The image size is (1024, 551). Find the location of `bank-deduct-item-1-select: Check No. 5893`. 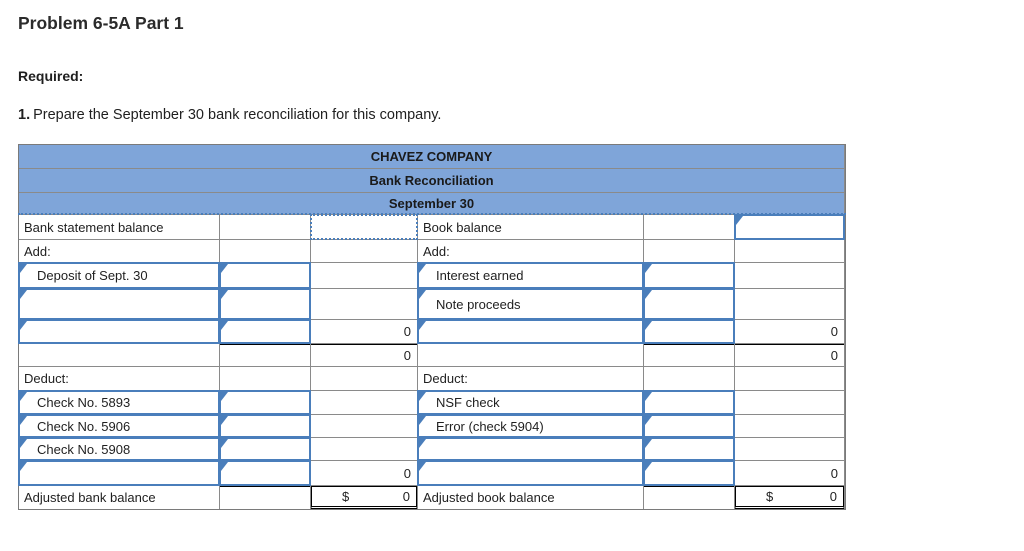

bank-deduct-item-1-select: Check No. 5893 is located at coordinates (119, 402).